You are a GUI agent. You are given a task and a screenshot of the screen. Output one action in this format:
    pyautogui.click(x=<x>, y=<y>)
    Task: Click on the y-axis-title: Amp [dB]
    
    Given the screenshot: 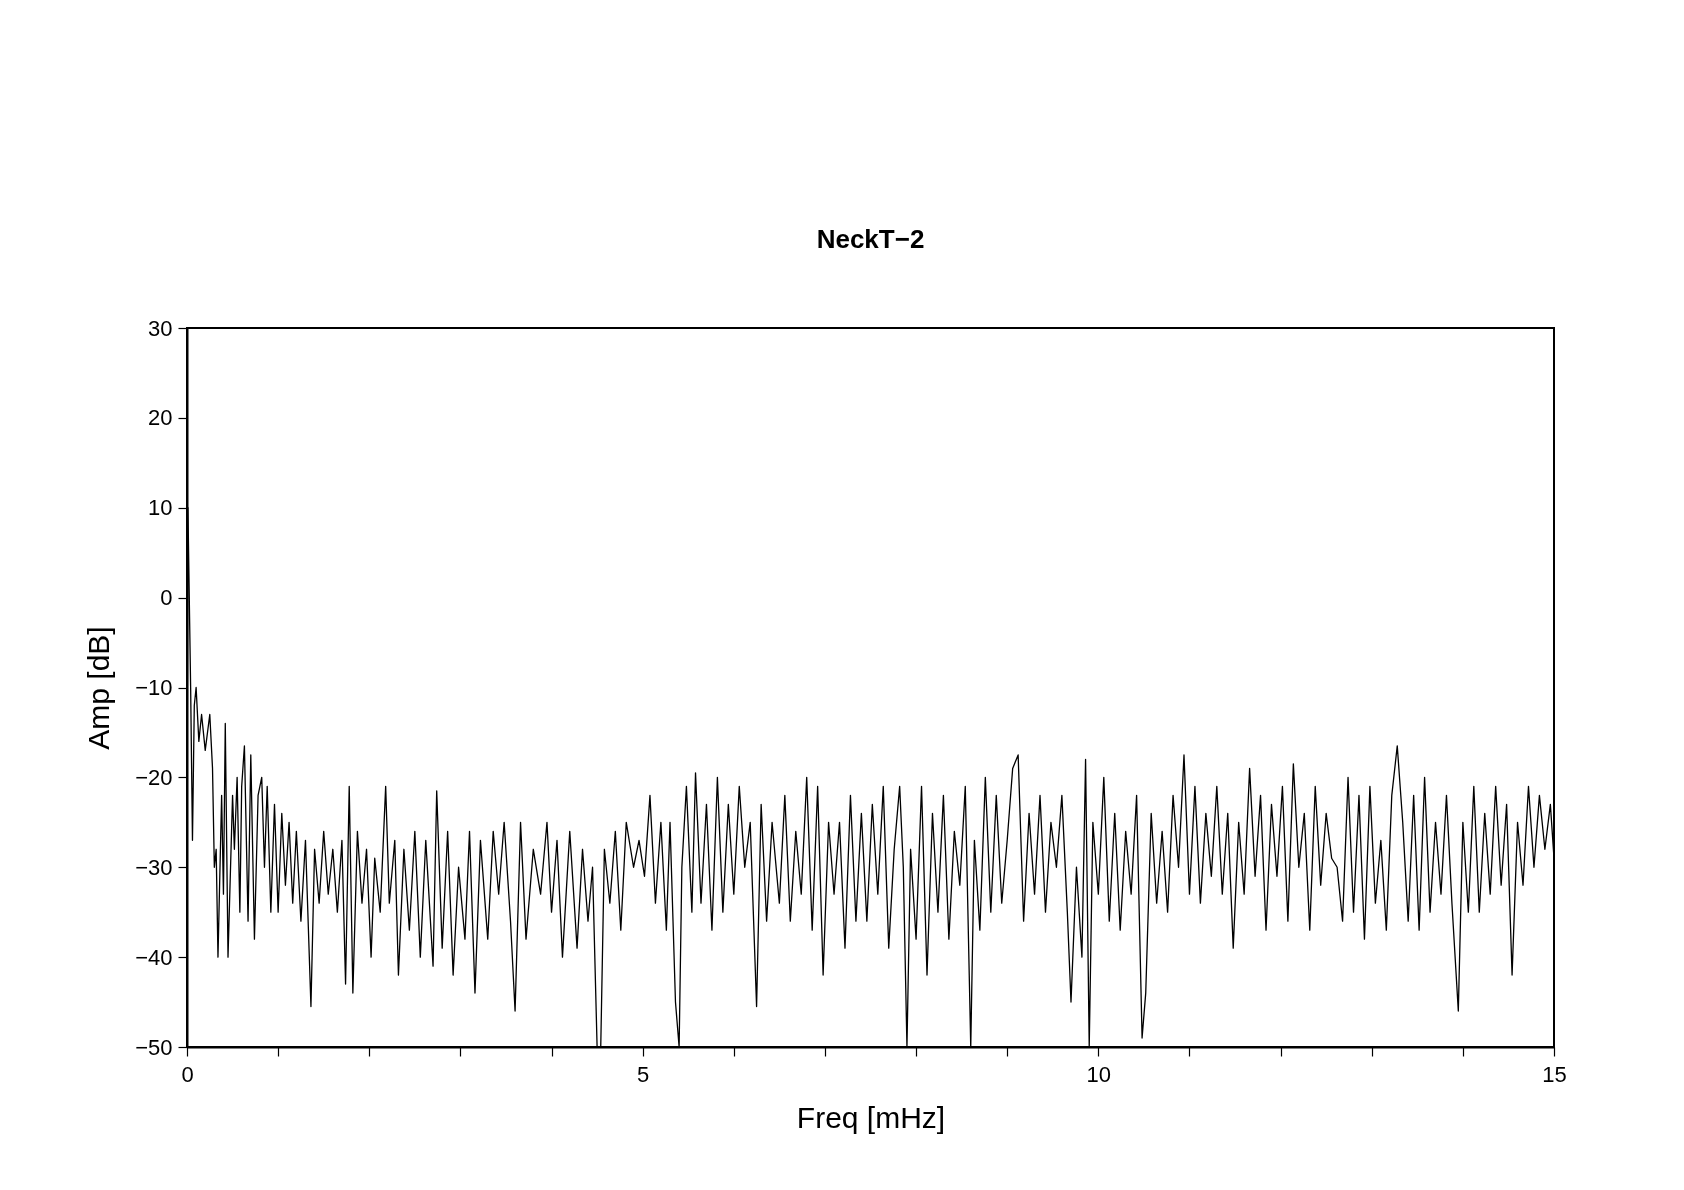 What is the action you would take?
    pyautogui.click(x=99, y=688)
    